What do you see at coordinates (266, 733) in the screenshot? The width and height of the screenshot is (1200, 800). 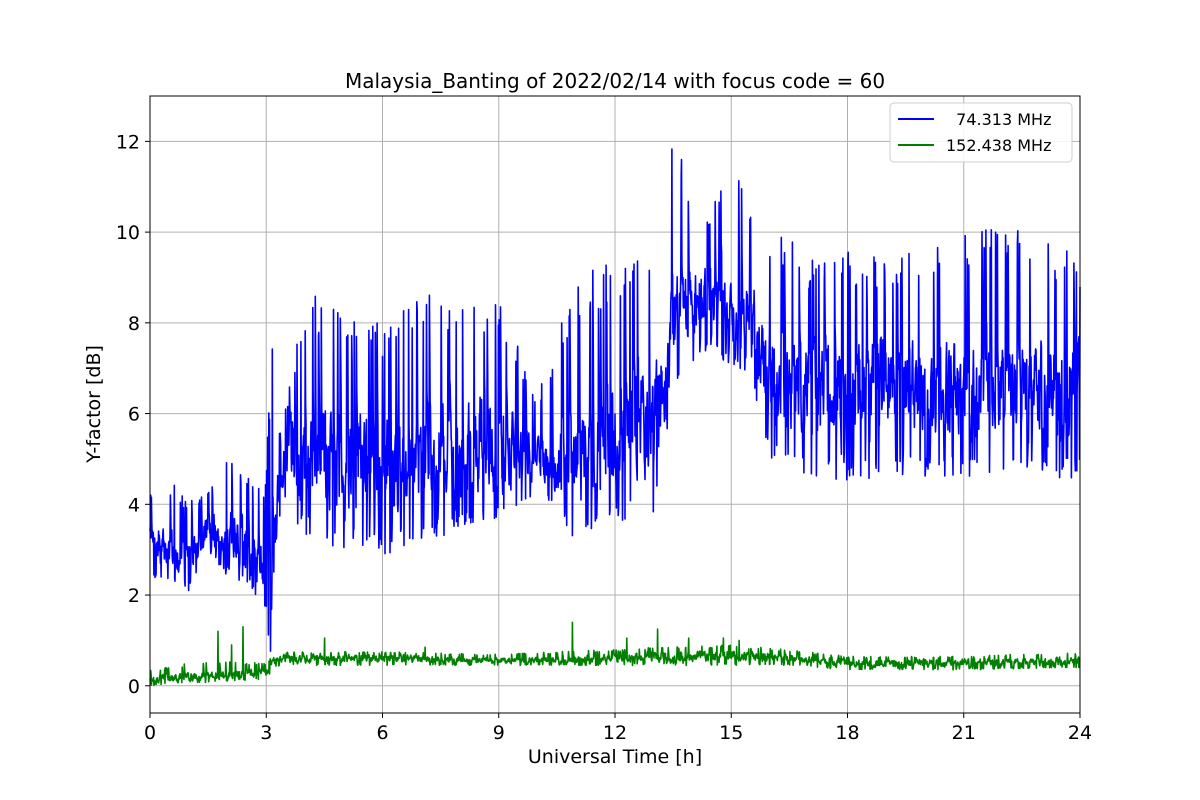 I see `x-tick-label: 3` at bounding box center [266, 733].